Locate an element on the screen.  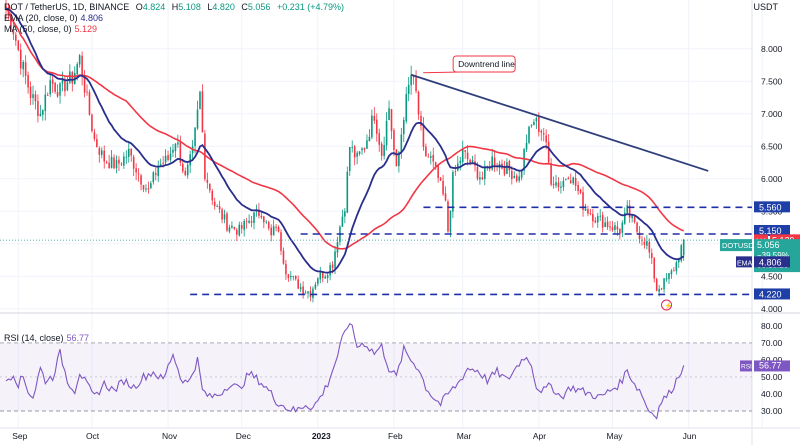
ema-legend: EMA (20, close, 0) 4.806 is located at coordinates (53, 18).